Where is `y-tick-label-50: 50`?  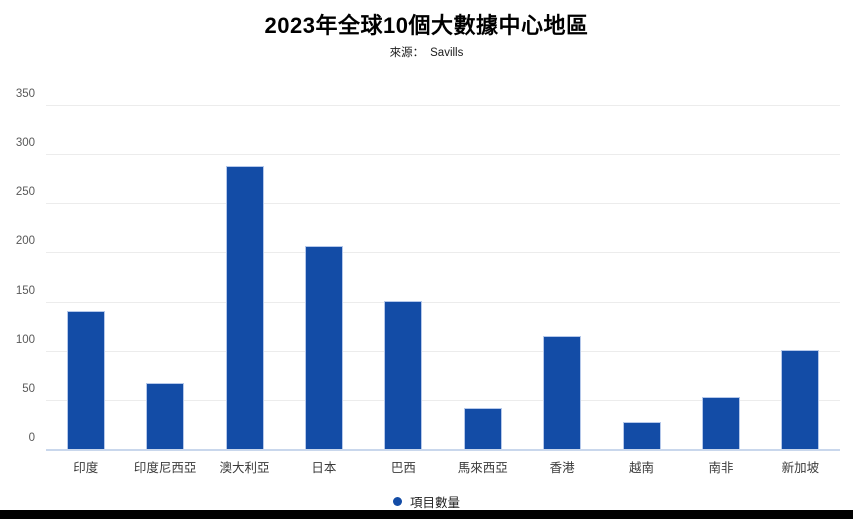 y-tick-label-50: 50 is located at coordinates (28, 388).